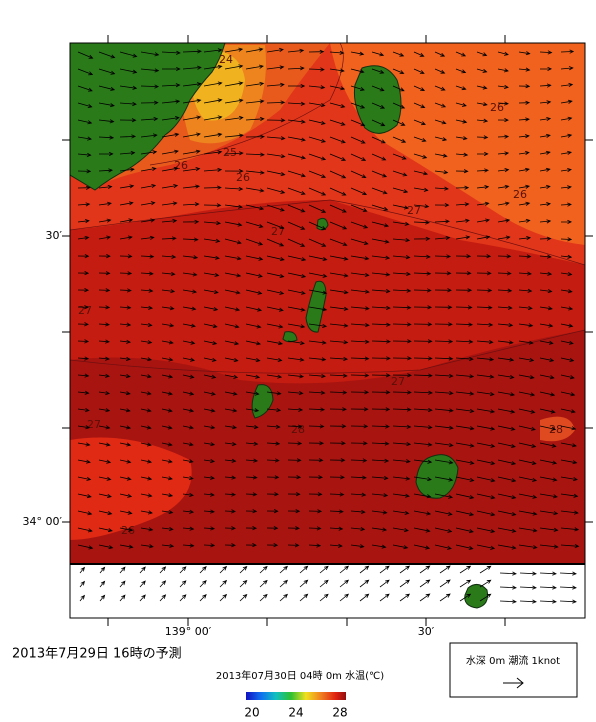 This screenshot has width=596, height=722. What do you see at coordinates (513, 660) in the screenshot?
I see `legend-text: 水深 0m 潮流 1knot` at bounding box center [513, 660].